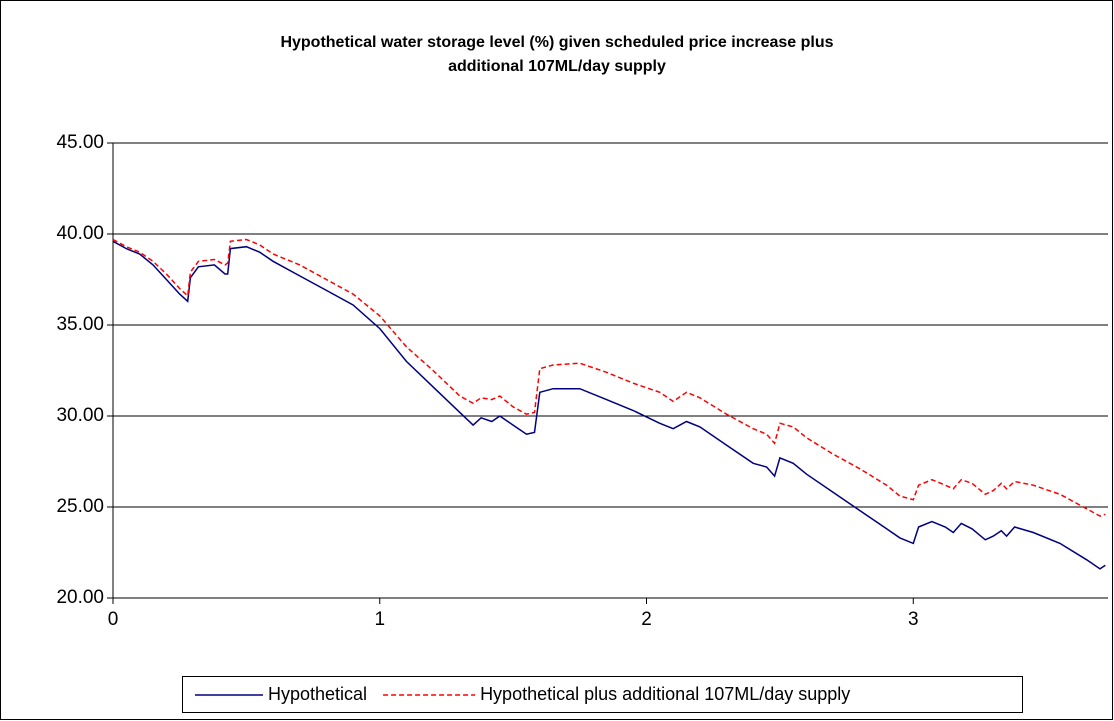  What do you see at coordinates (913, 619) in the screenshot?
I see `x-tick-label: 3` at bounding box center [913, 619].